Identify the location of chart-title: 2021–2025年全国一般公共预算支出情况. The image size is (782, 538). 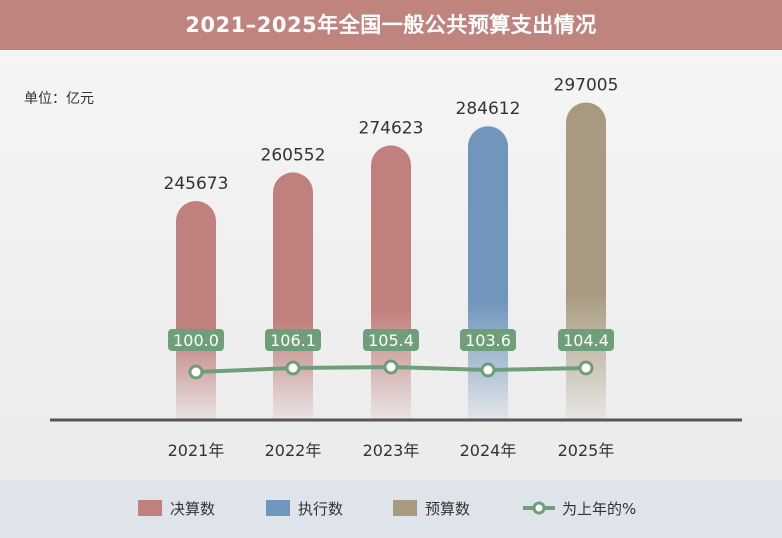
(391, 25).